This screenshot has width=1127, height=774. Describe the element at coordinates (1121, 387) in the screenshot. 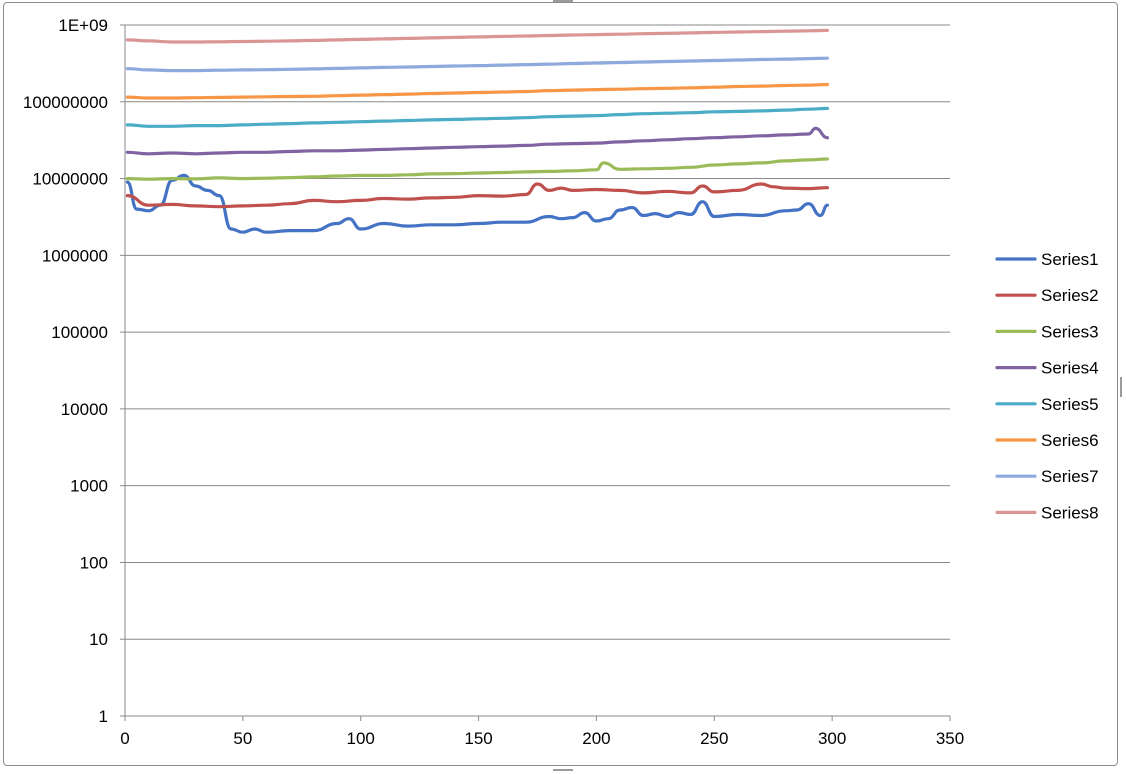

I see `resize-handle-right` at that location.